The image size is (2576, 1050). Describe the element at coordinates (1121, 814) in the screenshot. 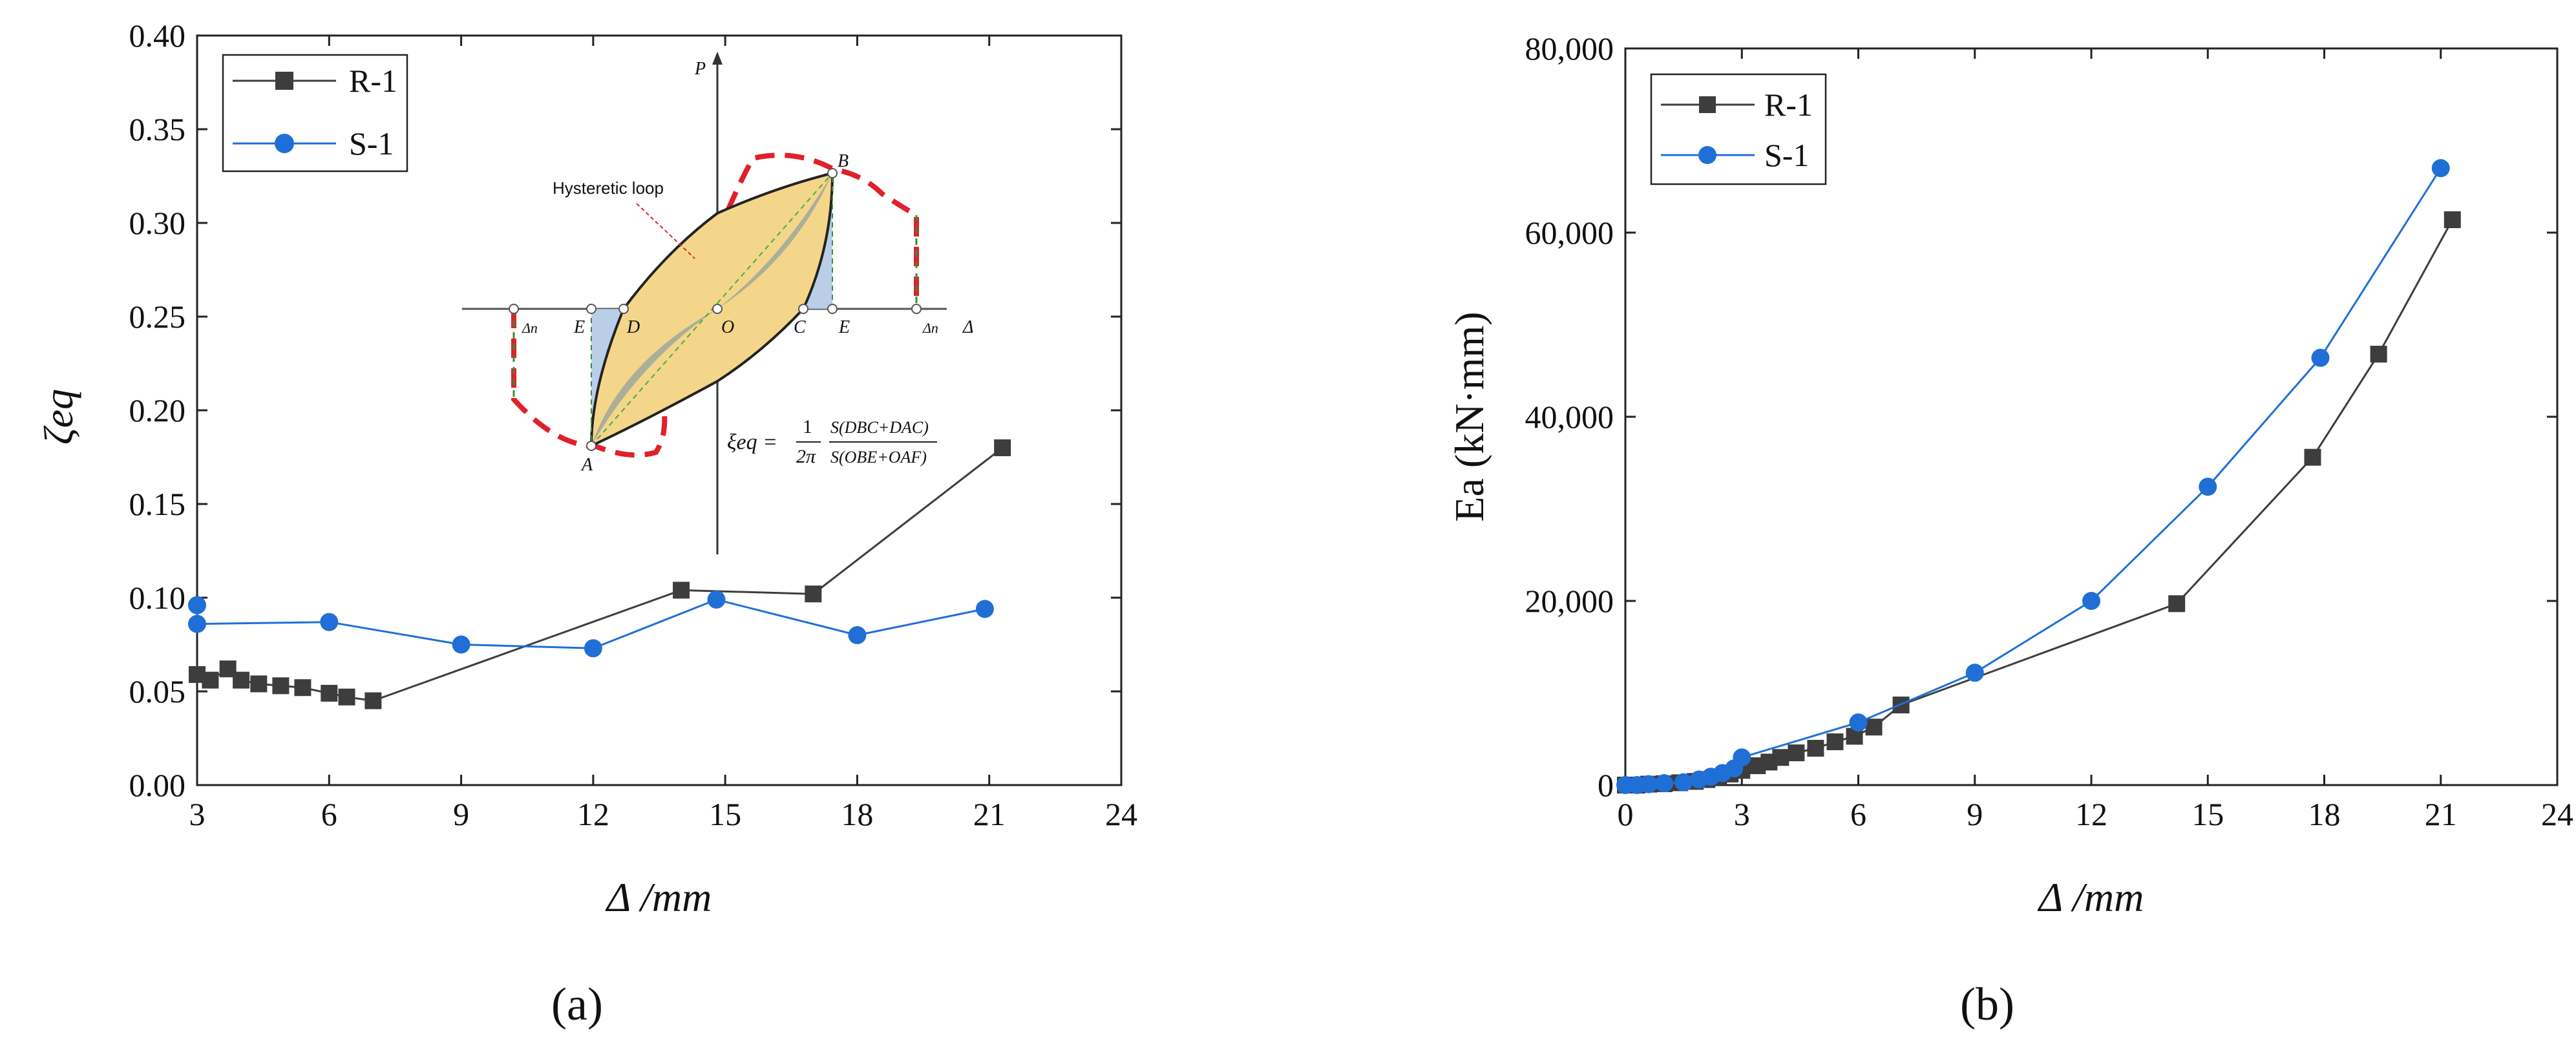

I see `x-tick-label: 24` at that location.